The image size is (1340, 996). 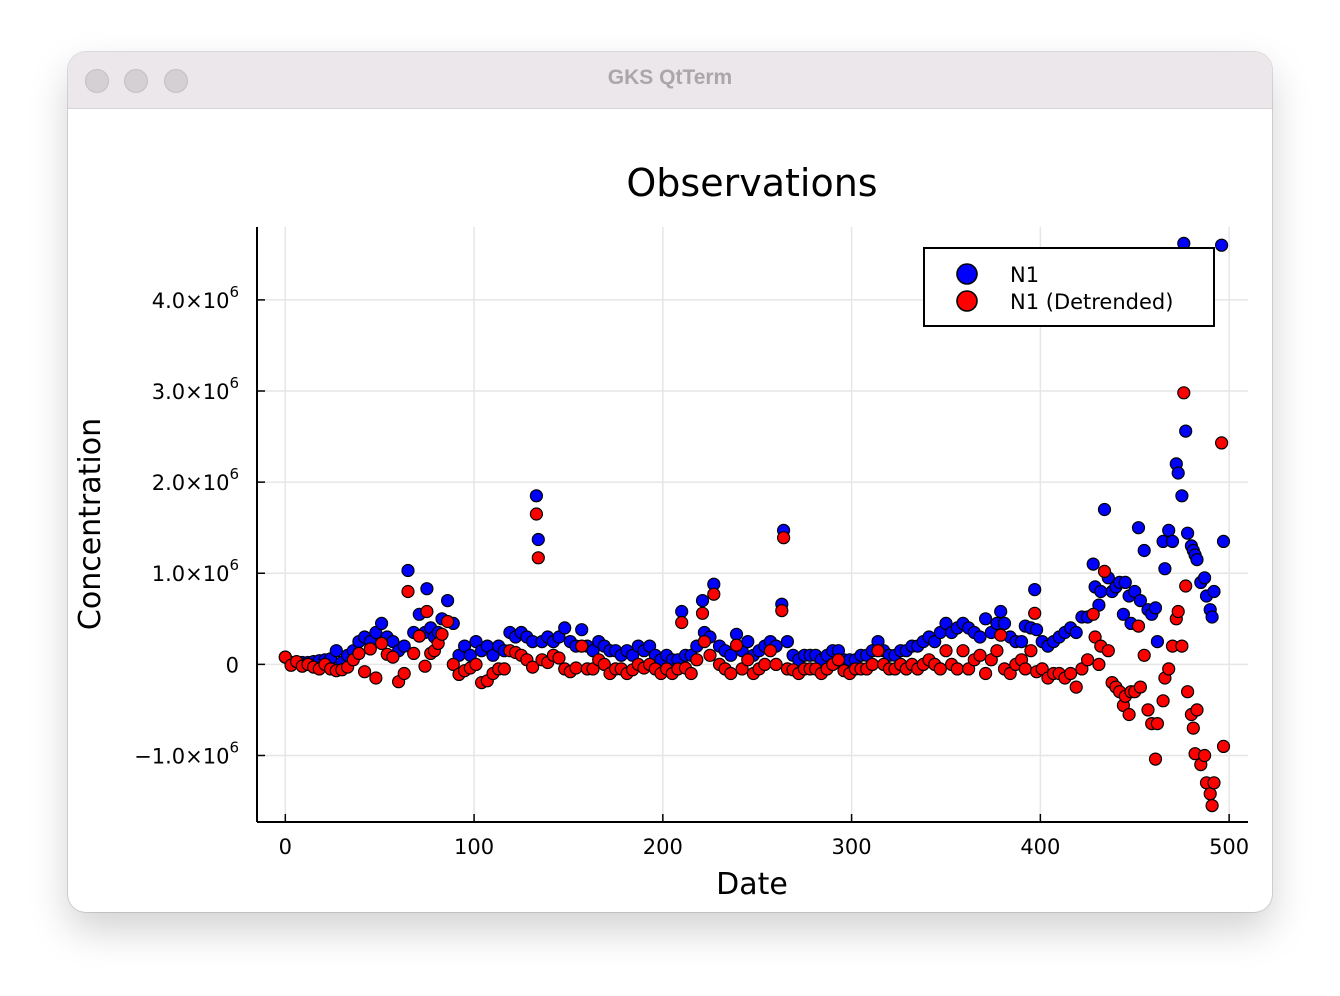 I want to click on legend-box, so click(x=1069, y=287).